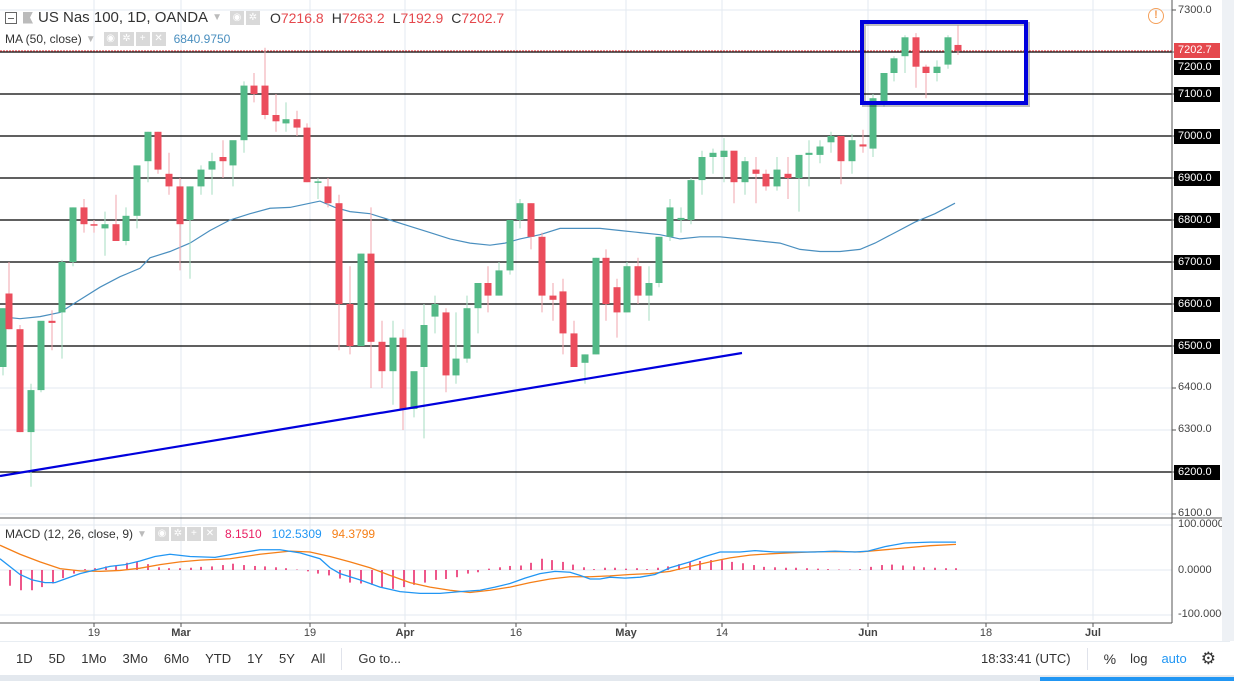 The image size is (1234, 681). I want to click on range-button-3mo: 3Mo, so click(135, 658).